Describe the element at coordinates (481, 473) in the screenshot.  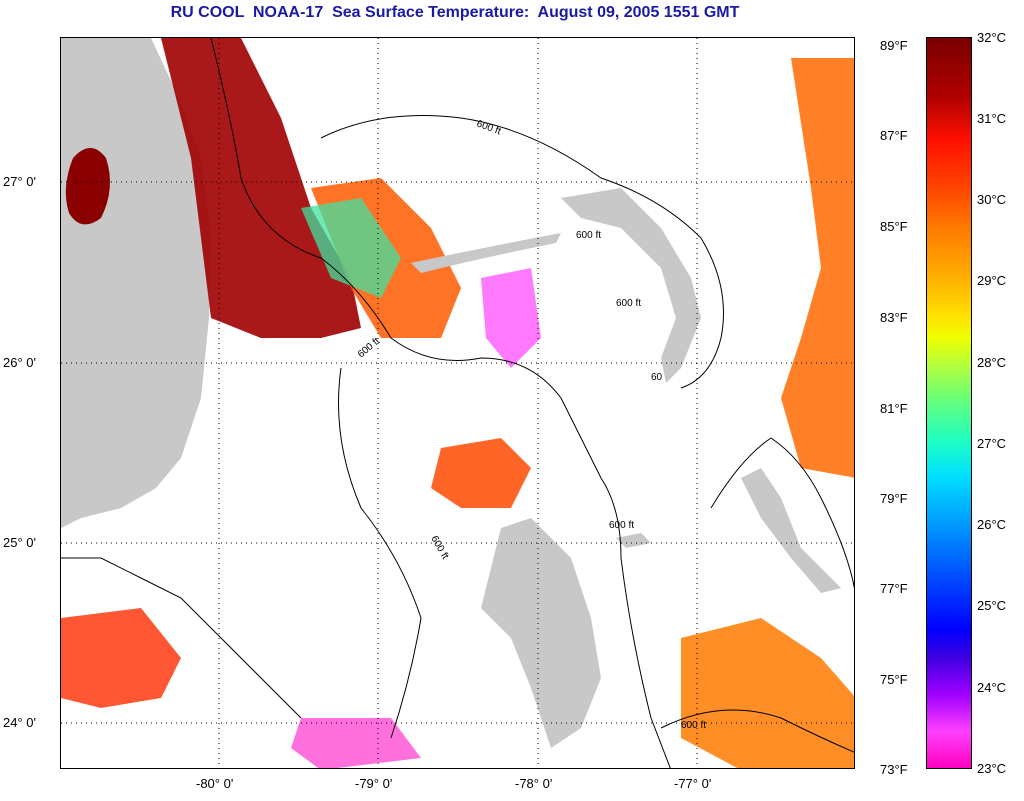
I see `central-warm-patch` at that location.